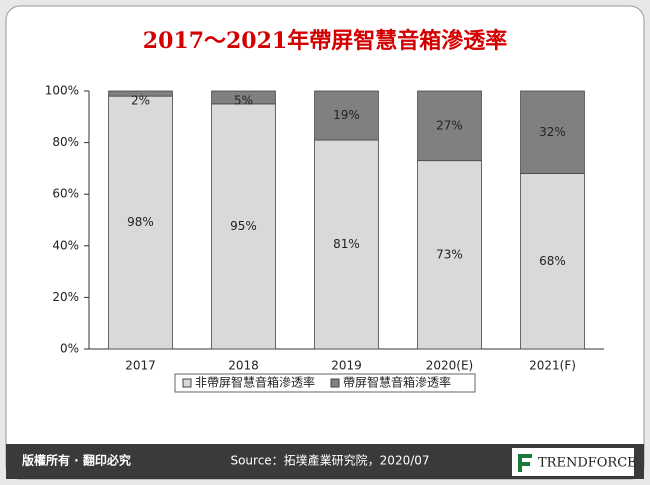  Describe the element at coordinates (140, 366) in the screenshot. I see `x-tick-label: 2017` at that location.